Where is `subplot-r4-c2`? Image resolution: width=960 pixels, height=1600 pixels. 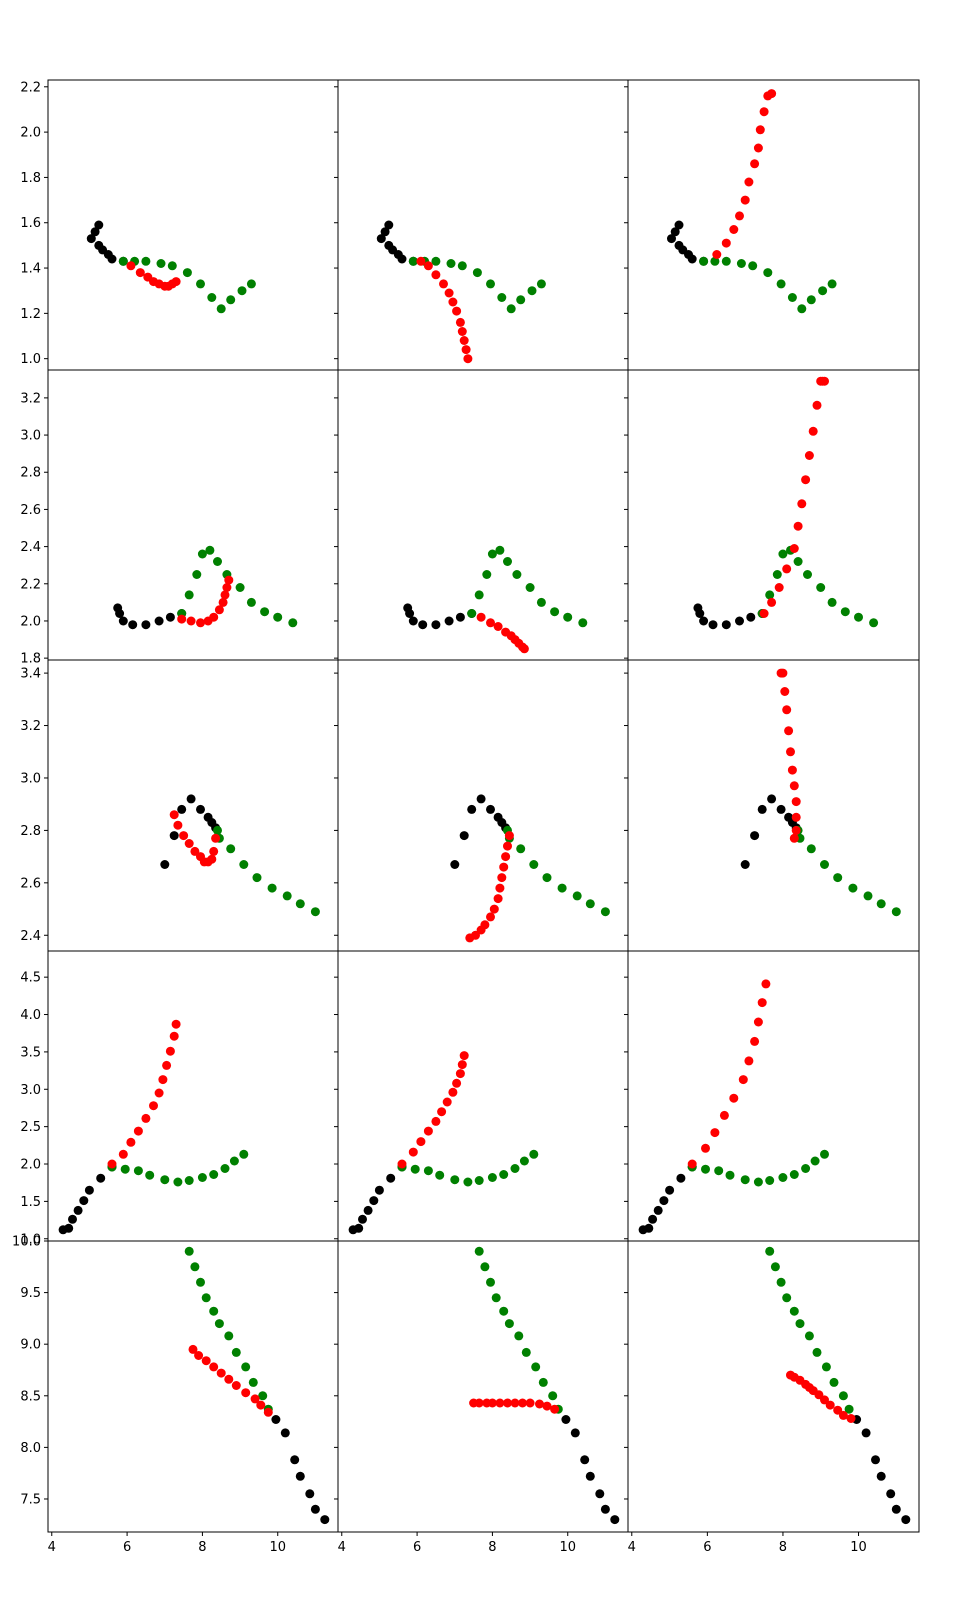 subplot-r4-c2 is located at coordinates (481, 1096).